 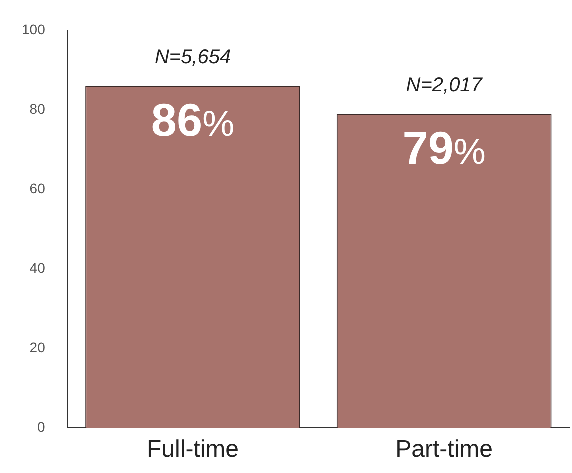 What do you see at coordinates (193, 120) in the screenshot?
I see `data-label: 86%` at bounding box center [193, 120].